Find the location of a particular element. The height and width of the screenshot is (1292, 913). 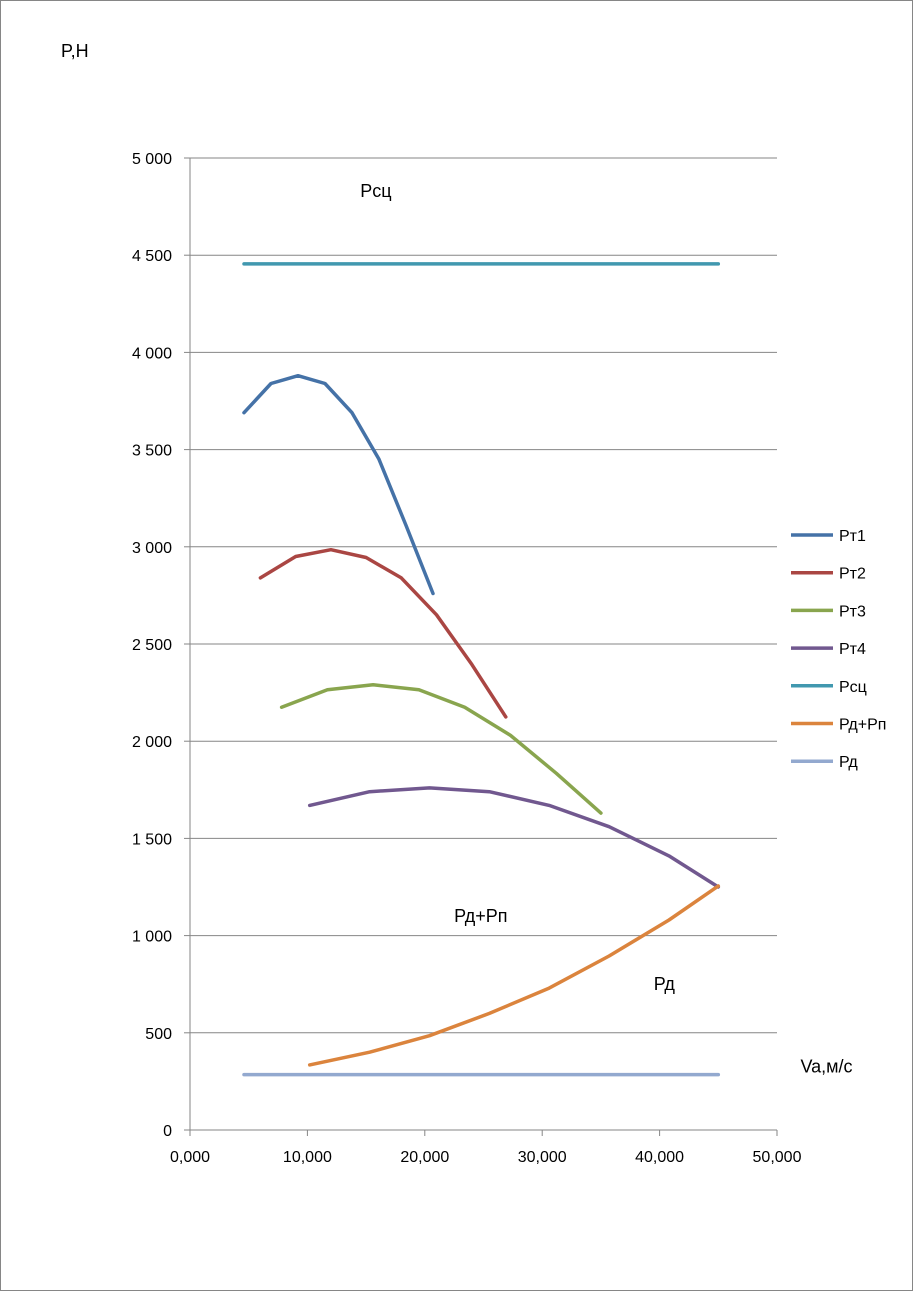

legend-label: Рт4 is located at coordinates (852, 649).